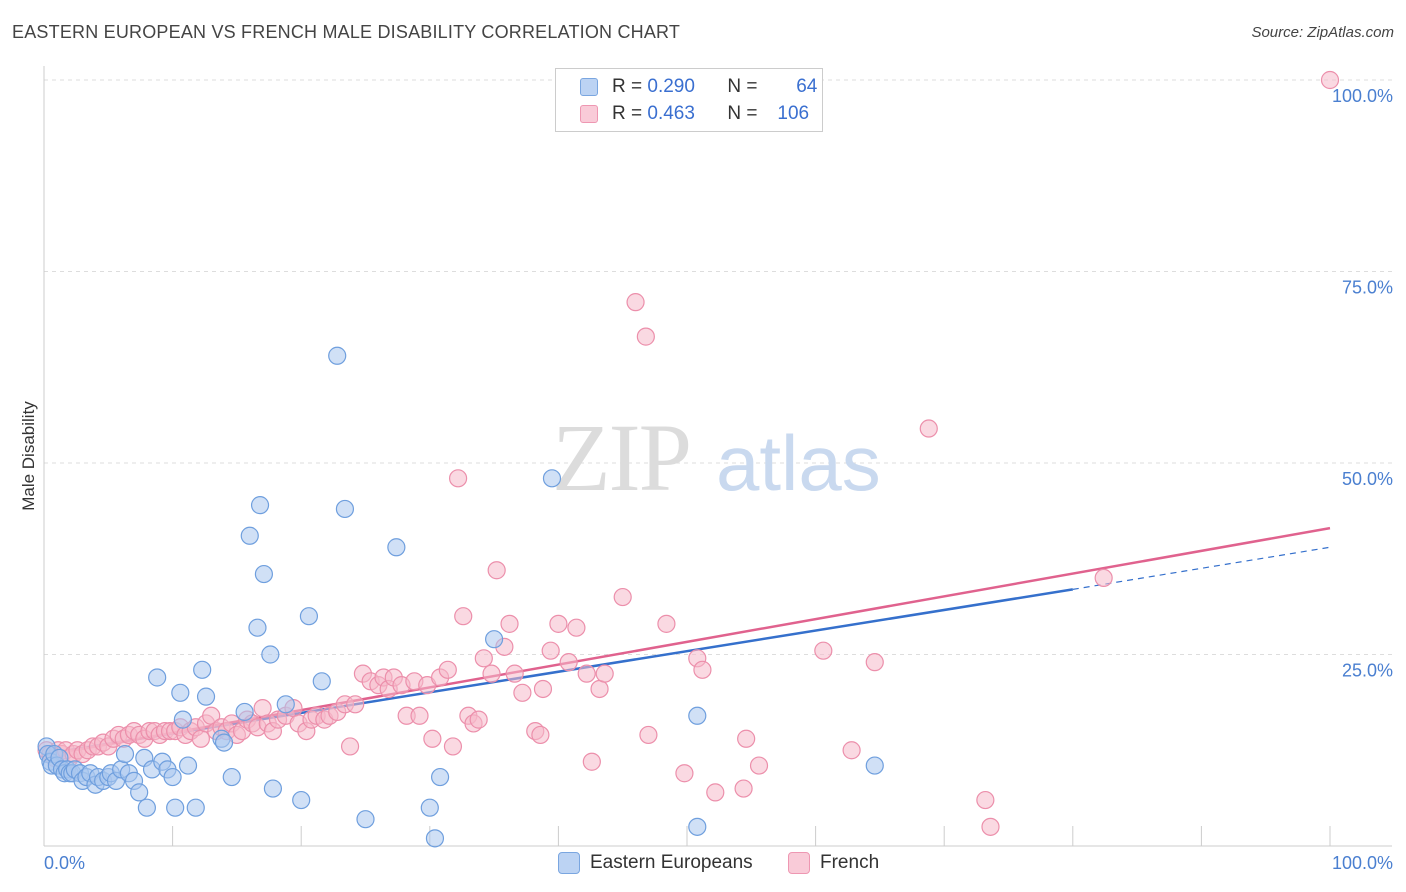 Image resolution: width=1406 pixels, height=892 pixels. Describe the element at coordinates (698, 114) in the screenshot. I see `legend-row-french: R = 0.463 N = 106` at that location.